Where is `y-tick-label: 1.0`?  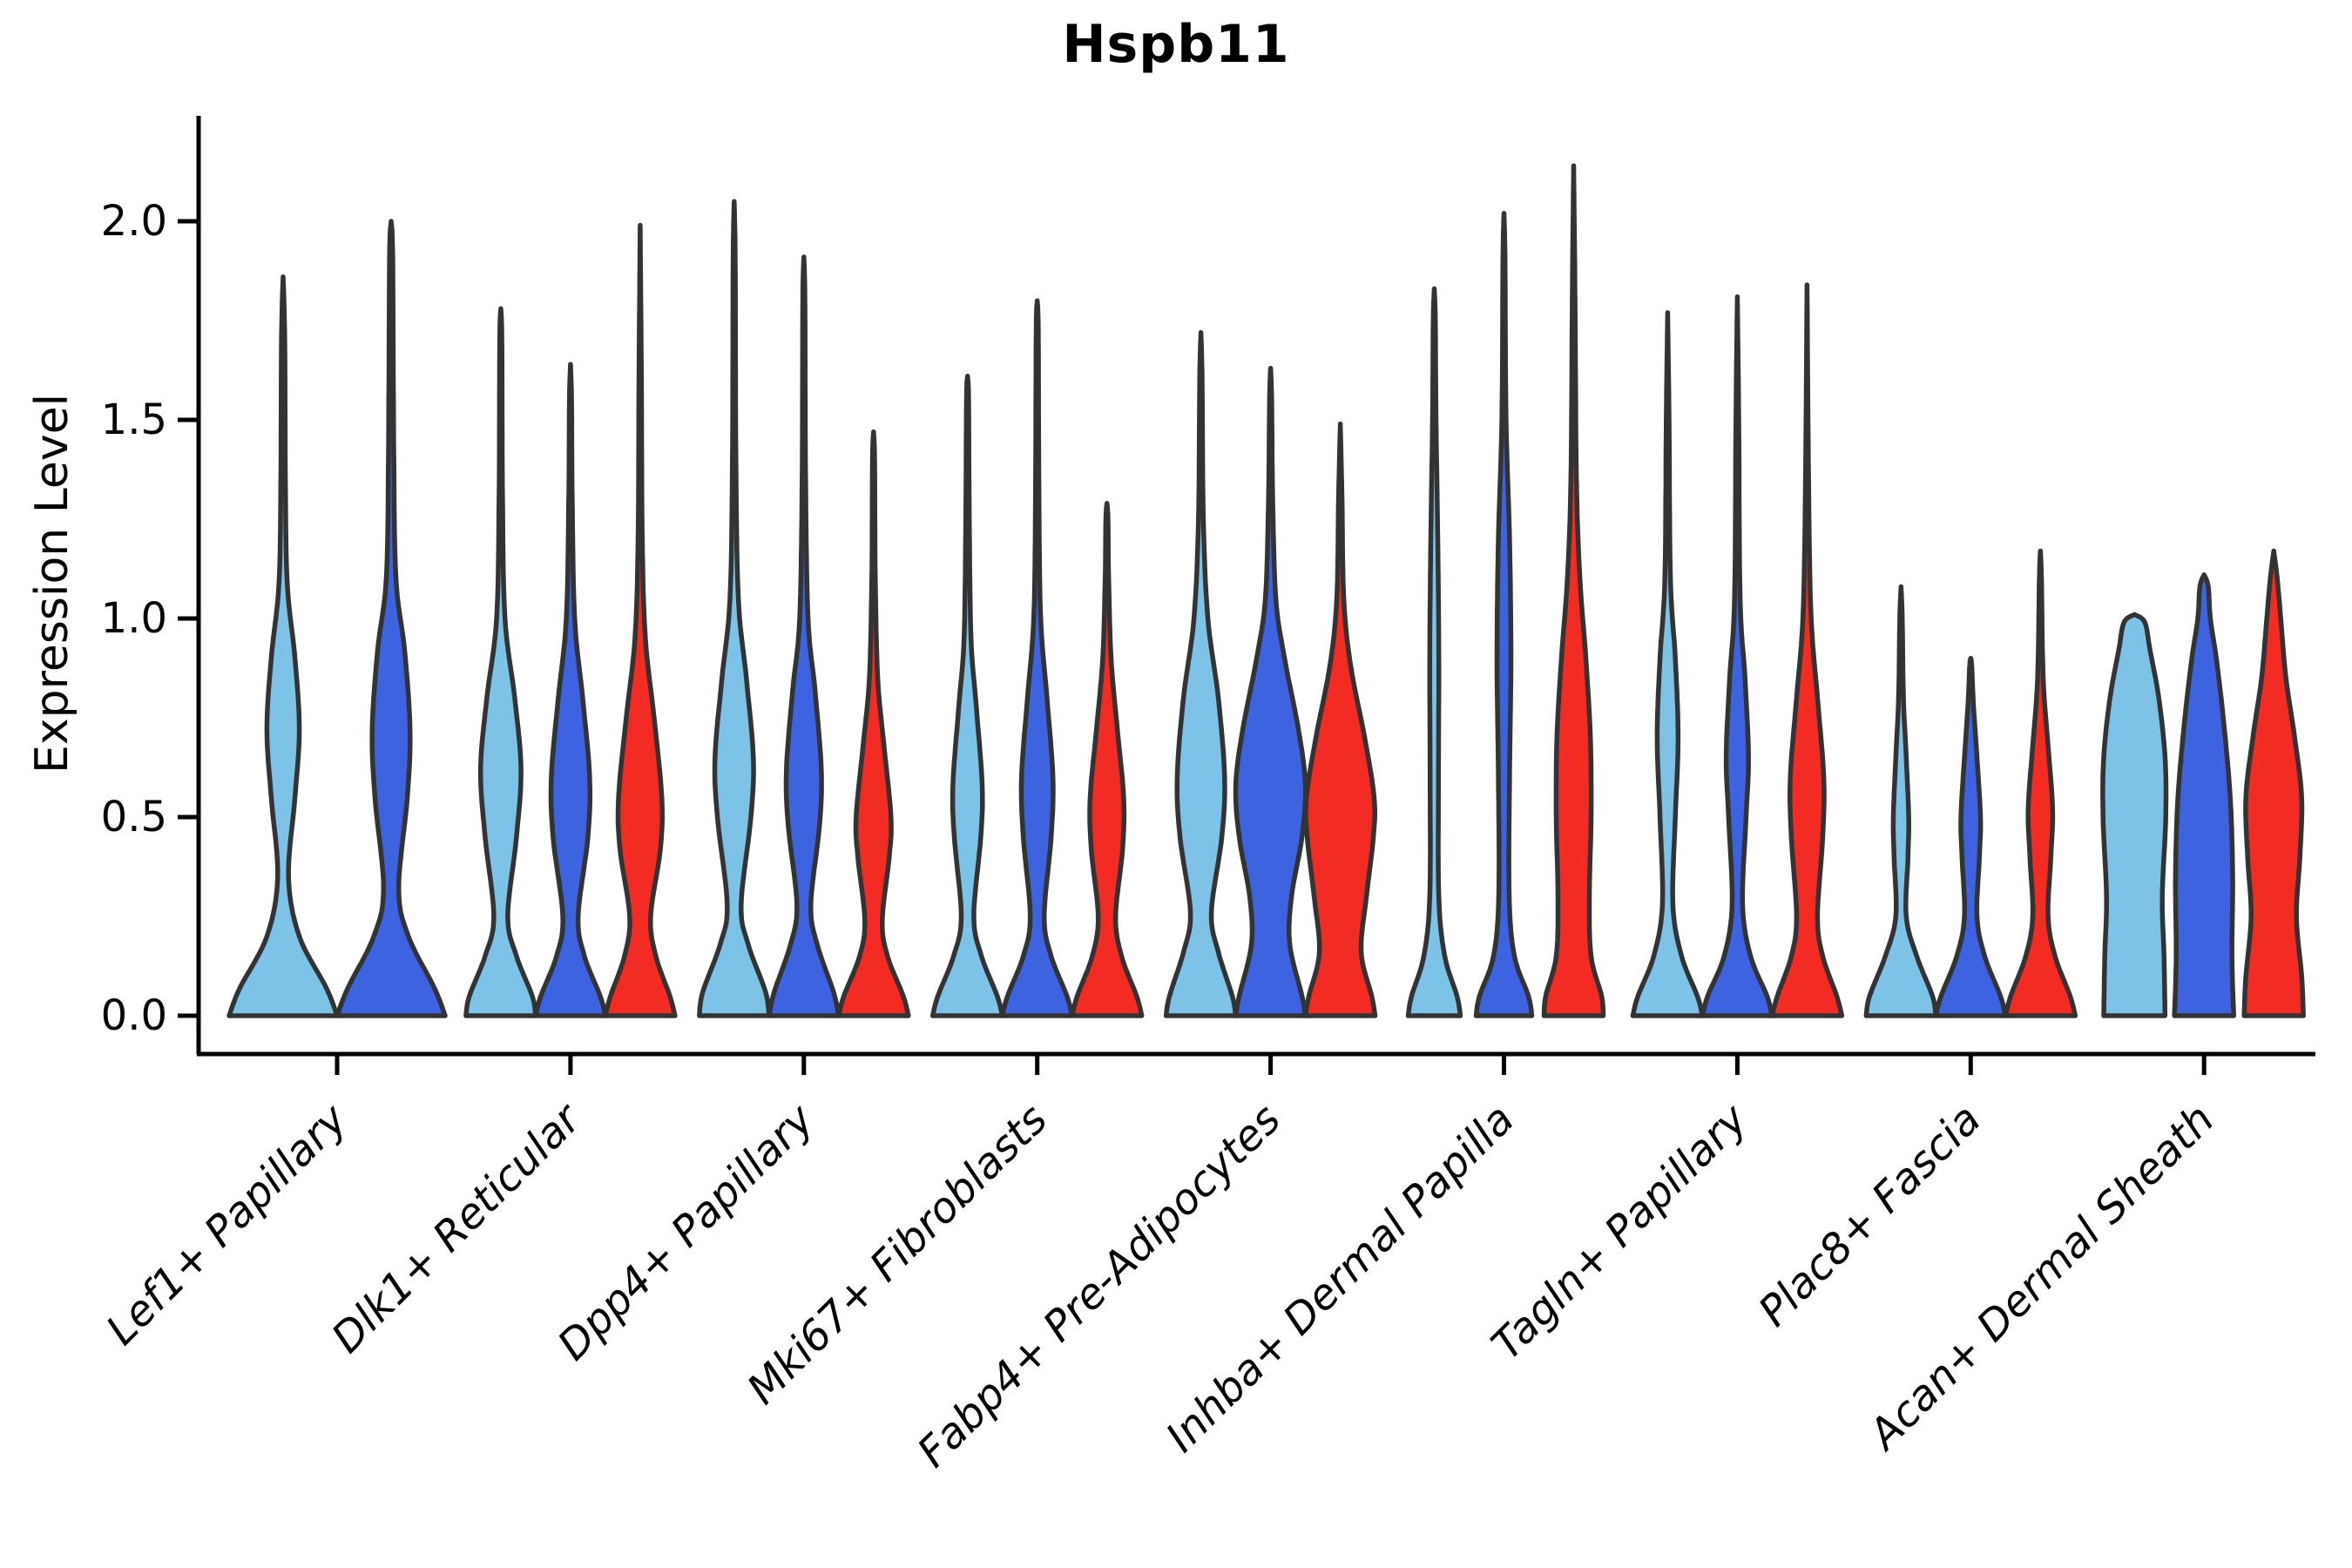 y-tick-label: 1.0 is located at coordinates (134, 618).